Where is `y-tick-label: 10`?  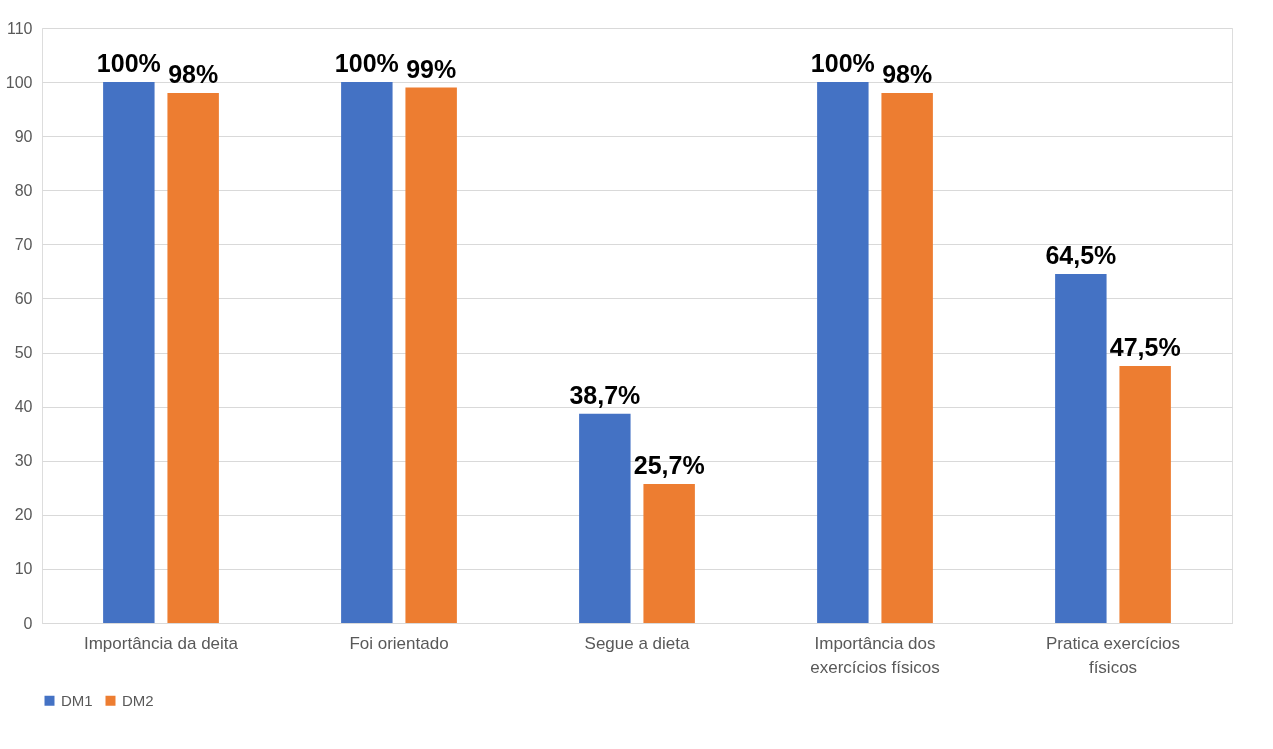 y-tick-label: 10 is located at coordinates (23, 569).